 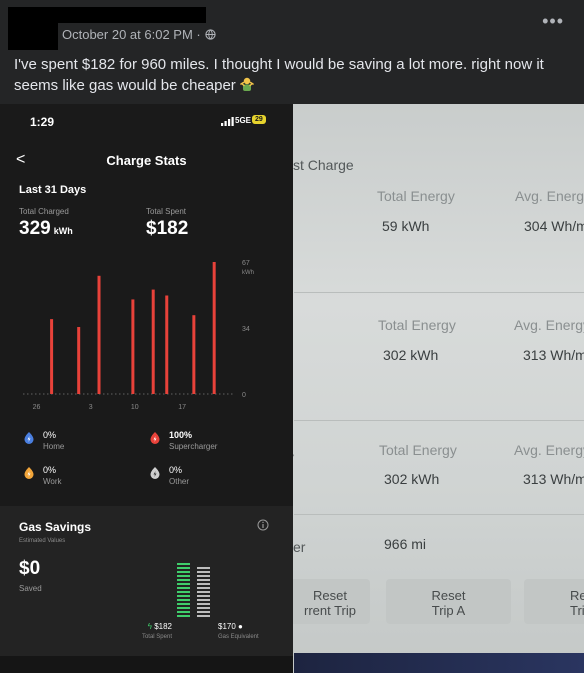 What do you see at coordinates (30, 588) in the screenshot?
I see `gas-saved-label: Saved` at bounding box center [30, 588].